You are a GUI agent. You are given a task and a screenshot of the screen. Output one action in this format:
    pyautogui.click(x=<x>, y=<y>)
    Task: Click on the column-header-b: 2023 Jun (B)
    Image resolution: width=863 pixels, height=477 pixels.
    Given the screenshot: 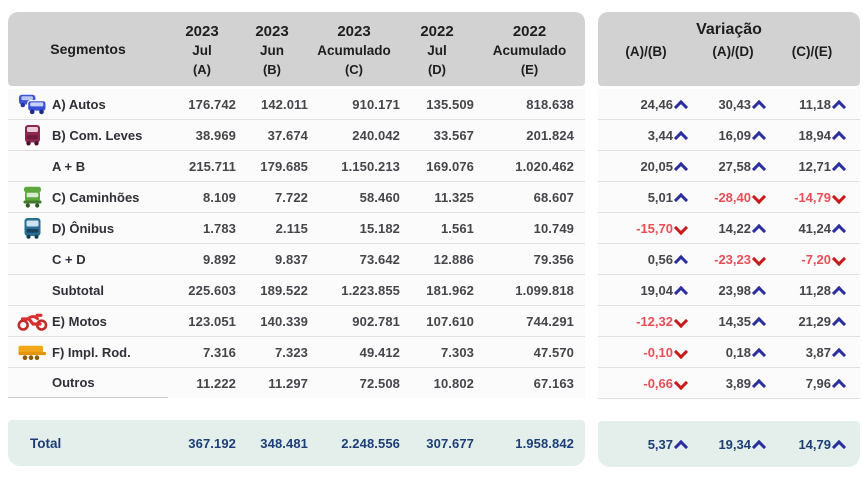 What is the action you would take?
    pyautogui.click(x=272, y=49)
    